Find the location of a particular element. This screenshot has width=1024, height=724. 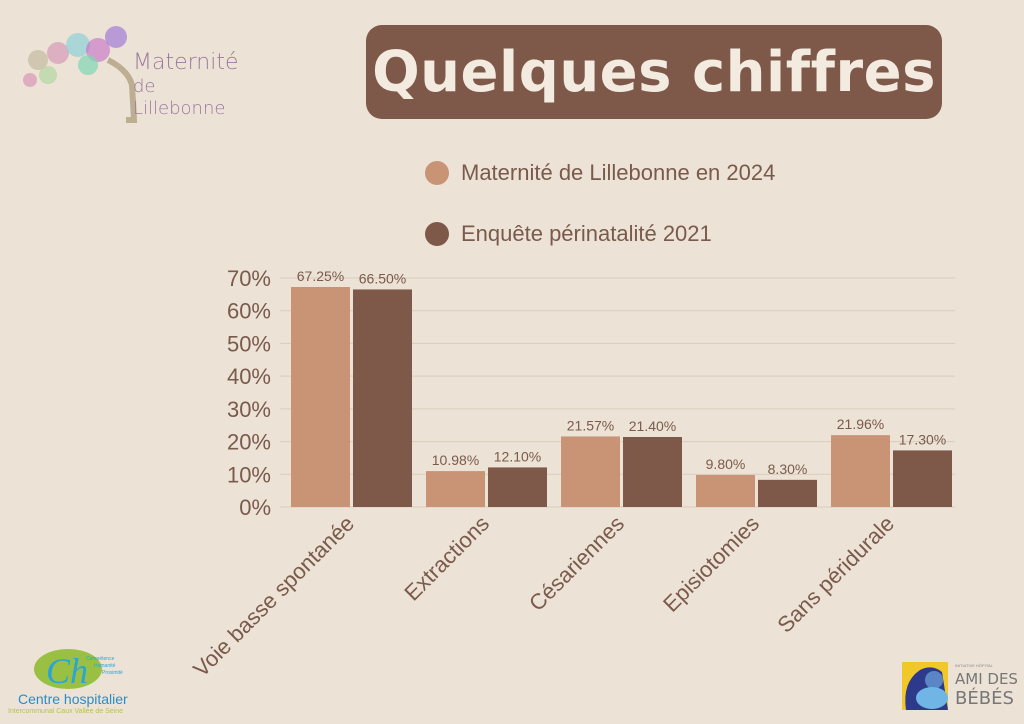

y-tick-label: 30% is located at coordinates (249, 409).